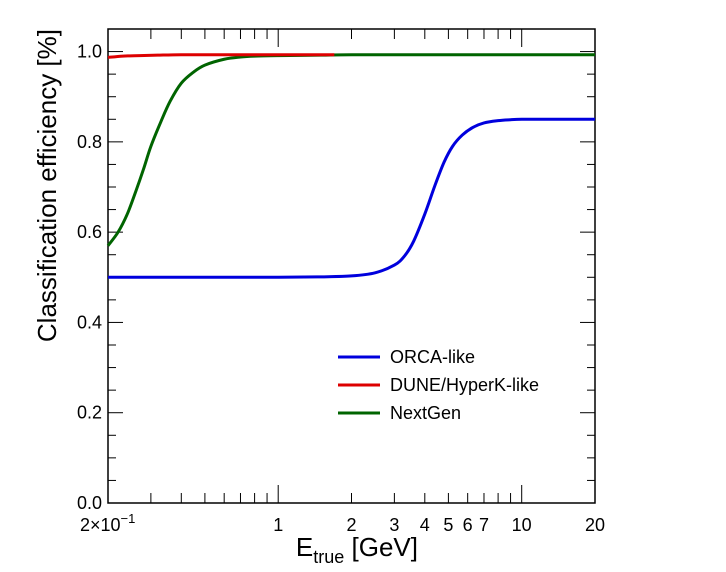 Image resolution: width=726 pixels, height=572 pixels. What do you see at coordinates (278, 525) in the screenshot?
I see `x-tick-label: 1` at bounding box center [278, 525].